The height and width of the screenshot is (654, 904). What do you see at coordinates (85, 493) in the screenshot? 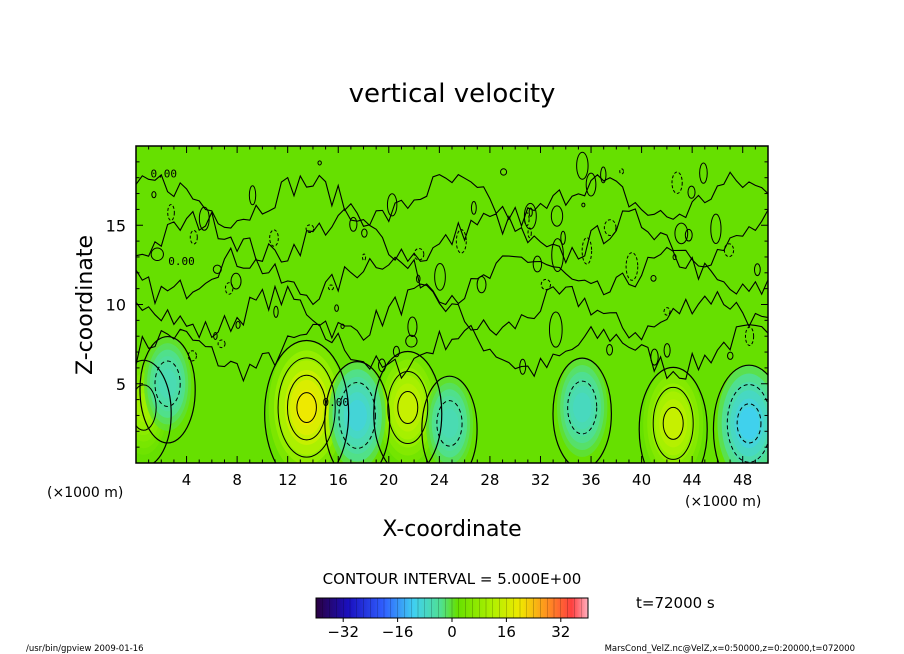
I see `x-unit-left: (×1000 m)` at bounding box center [85, 493].